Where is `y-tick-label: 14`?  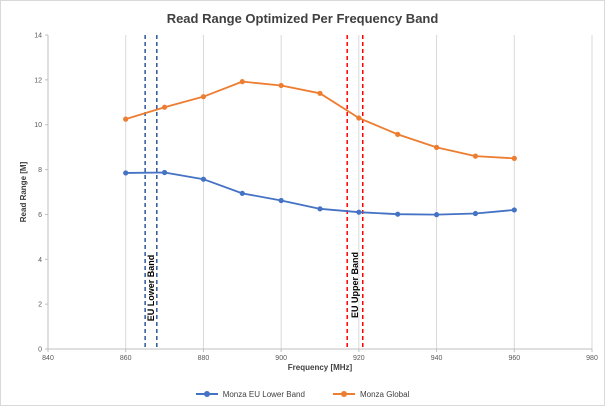 y-tick-label: 14 is located at coordinates (38, 36).